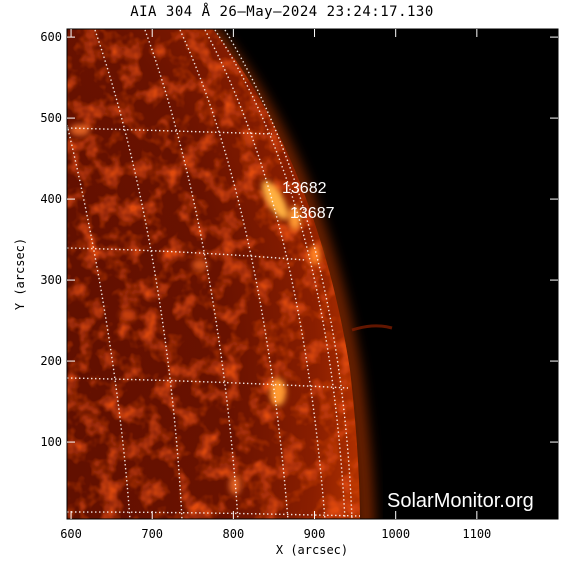 The image size is (564, 568). I want to click on x-tick-label: 900, so click(315, 534).